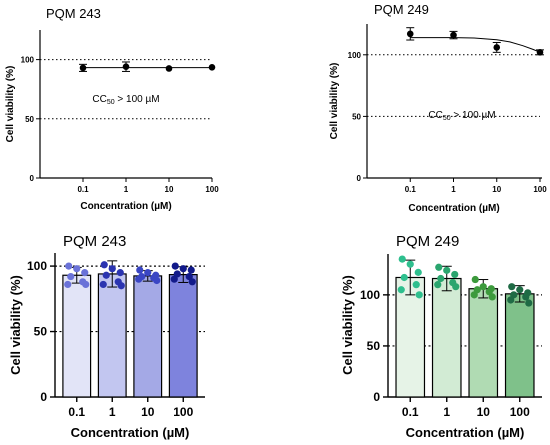  Describe the element at coordinates (475, 45) in the screenshot. I see `fit-curve` at that location.